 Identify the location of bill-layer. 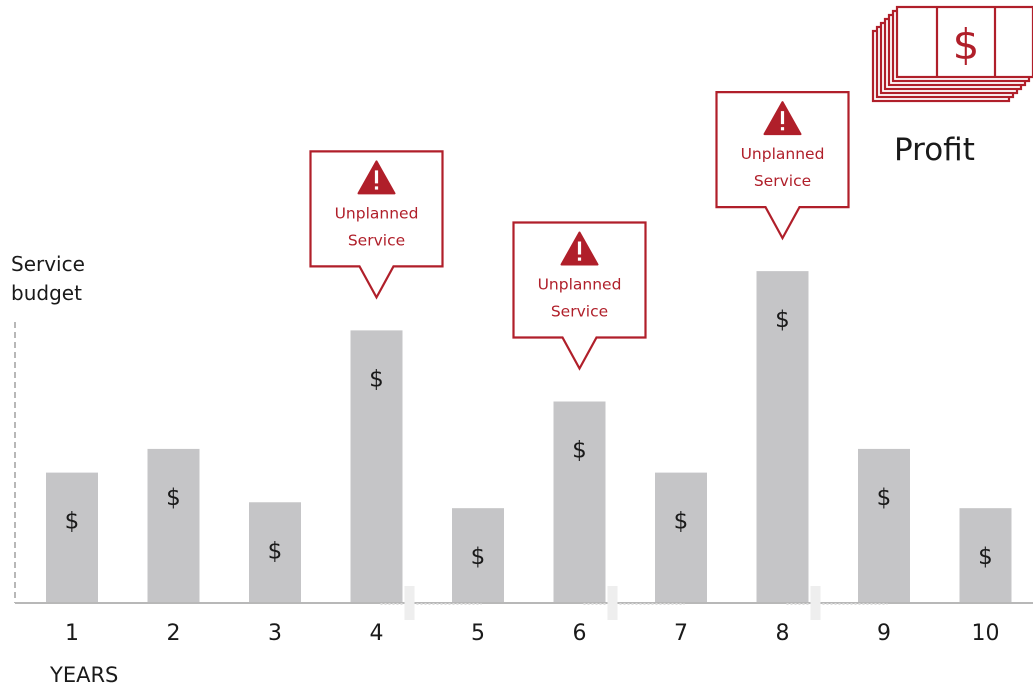
(964, 42).